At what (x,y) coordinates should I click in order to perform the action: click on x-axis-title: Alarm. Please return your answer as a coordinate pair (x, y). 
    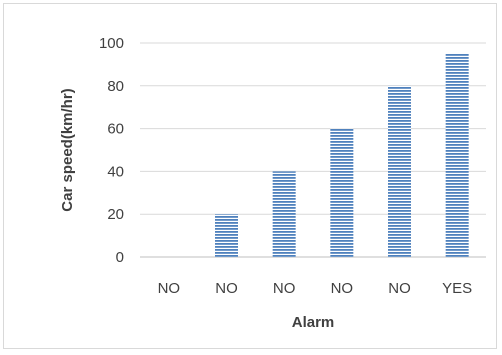
    Looking at the image, I should click on (313, 322).